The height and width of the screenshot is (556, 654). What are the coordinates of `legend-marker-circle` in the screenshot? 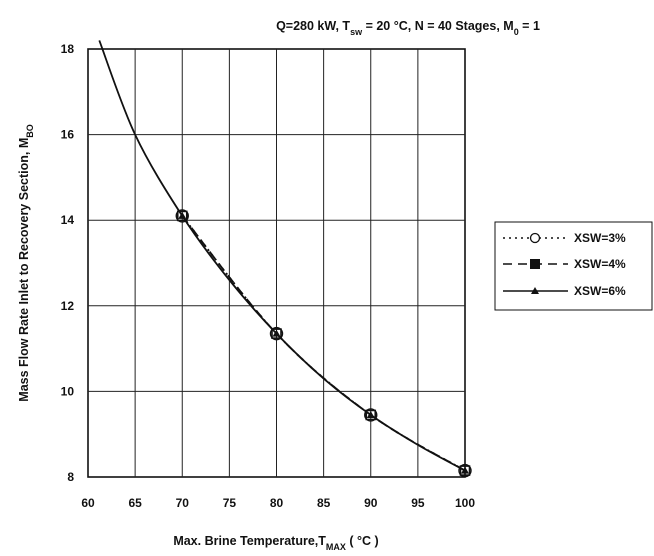 It's located at (535, 238).